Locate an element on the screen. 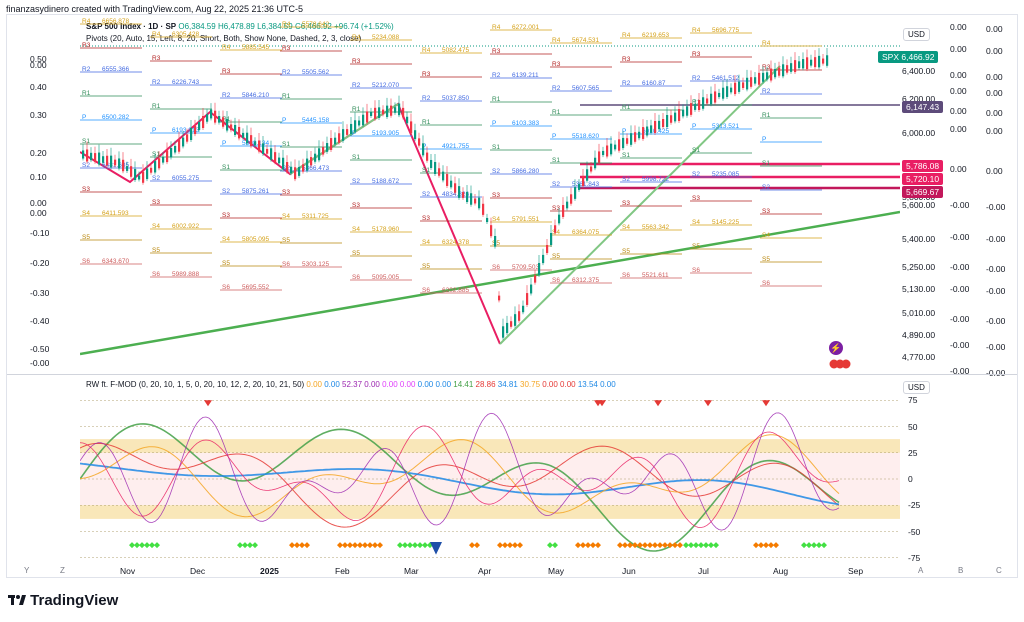 The image size is (1024, 622). flags-icon is located at coordinates (840, 363).